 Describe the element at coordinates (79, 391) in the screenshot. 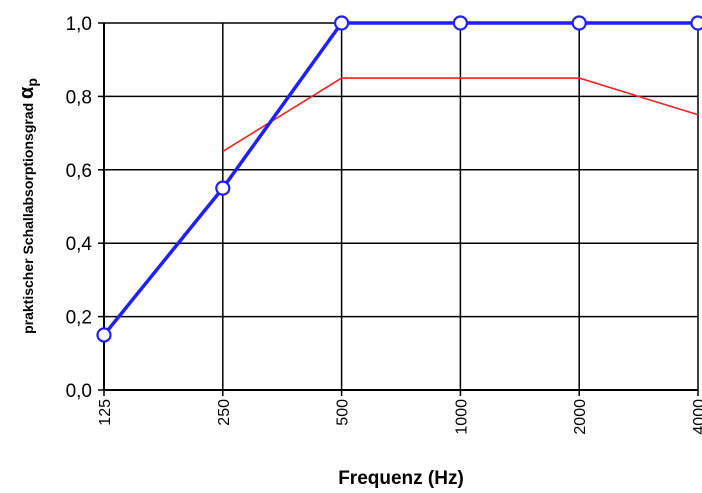

I see `y-tick-label: 0,0` at that location.